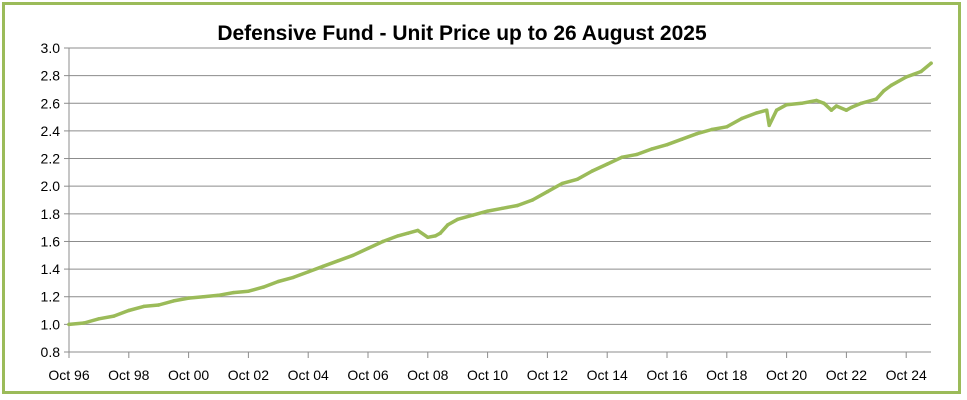 This screenshot has height=400, width=967. Describe the element at coordinates (128, 375) in the screenshot. I see `x-tick-label: Oct 98` at that location.